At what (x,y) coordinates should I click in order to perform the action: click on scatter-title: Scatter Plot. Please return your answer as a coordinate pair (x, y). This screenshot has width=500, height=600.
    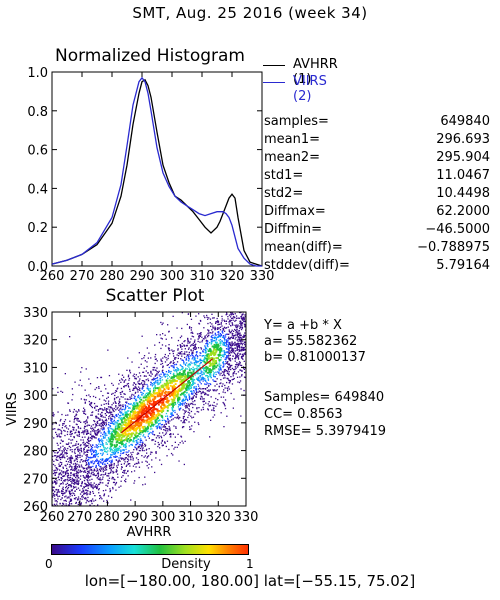
    Looking at the image, I should click on (155, 296).